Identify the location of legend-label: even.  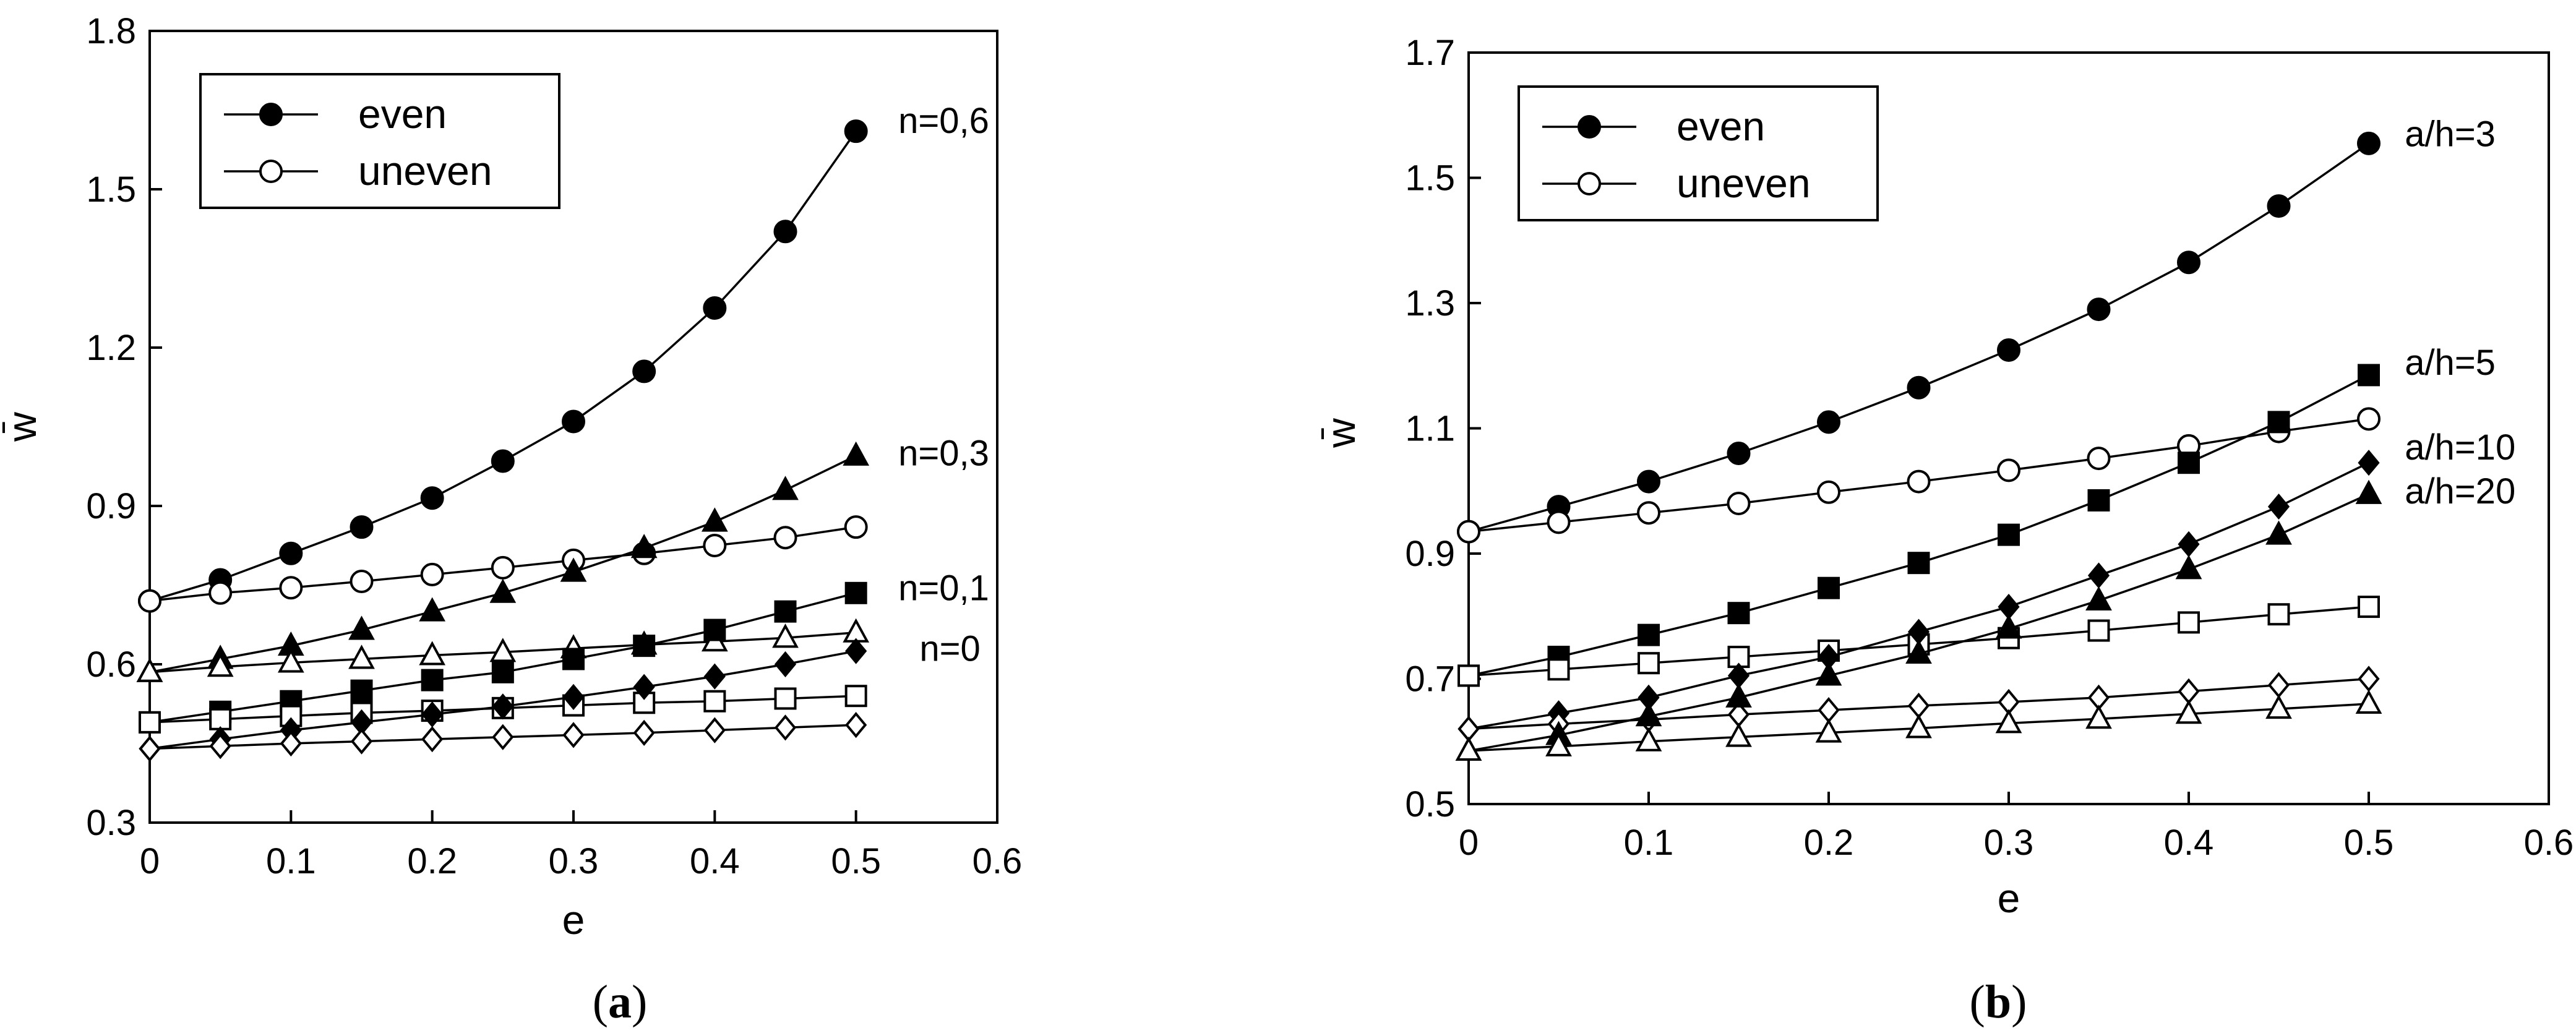
(403, 114).